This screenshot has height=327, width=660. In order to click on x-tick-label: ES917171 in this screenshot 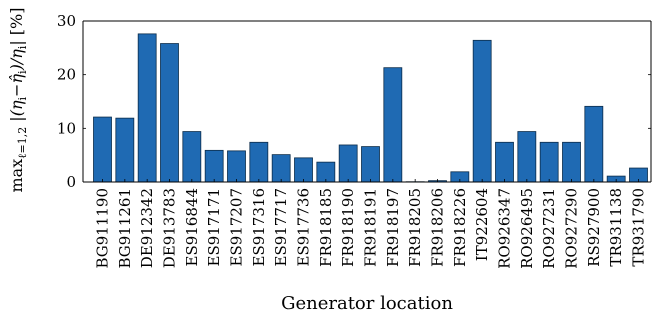, I will do `click(214, 227)`.